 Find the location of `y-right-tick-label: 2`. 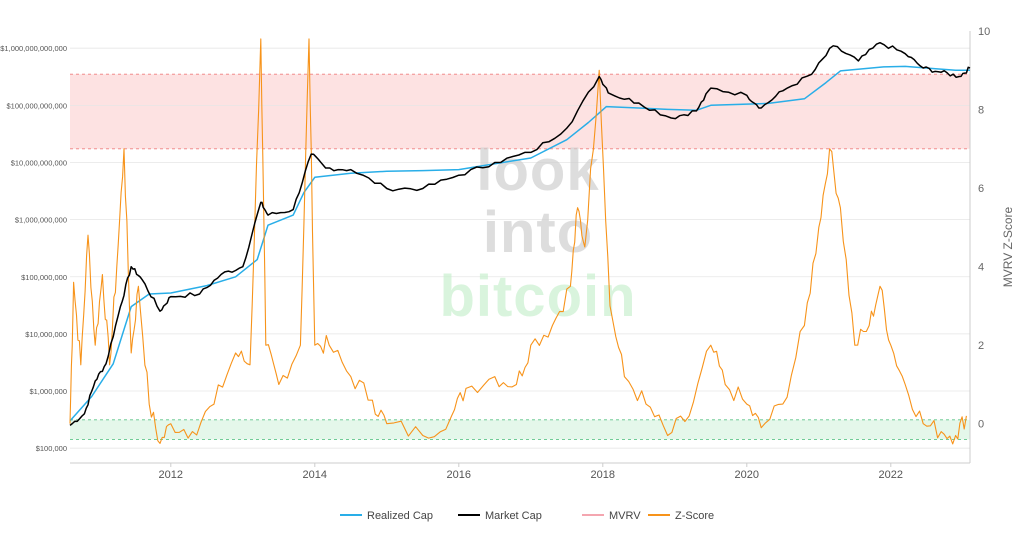

y-right-tick-label: 2 is located at coordinates (981, 346).